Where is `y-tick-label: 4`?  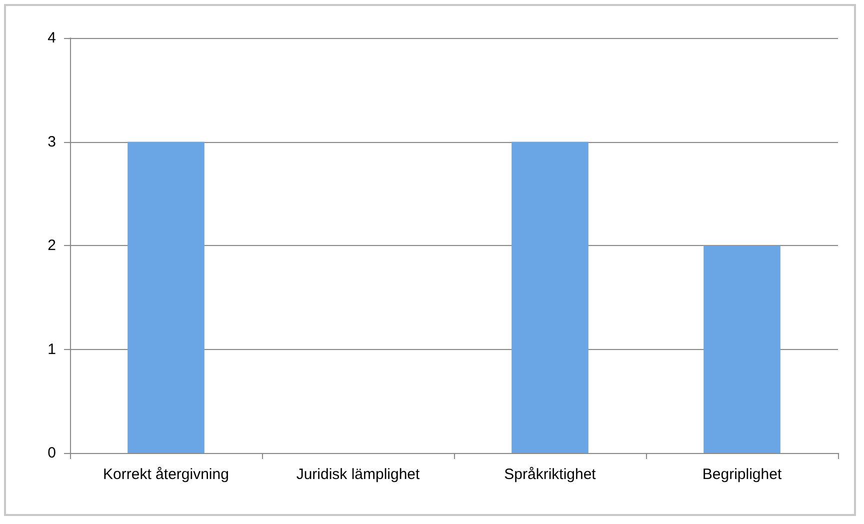
y-tick-label: 4 is located at coordinates (52, 38).